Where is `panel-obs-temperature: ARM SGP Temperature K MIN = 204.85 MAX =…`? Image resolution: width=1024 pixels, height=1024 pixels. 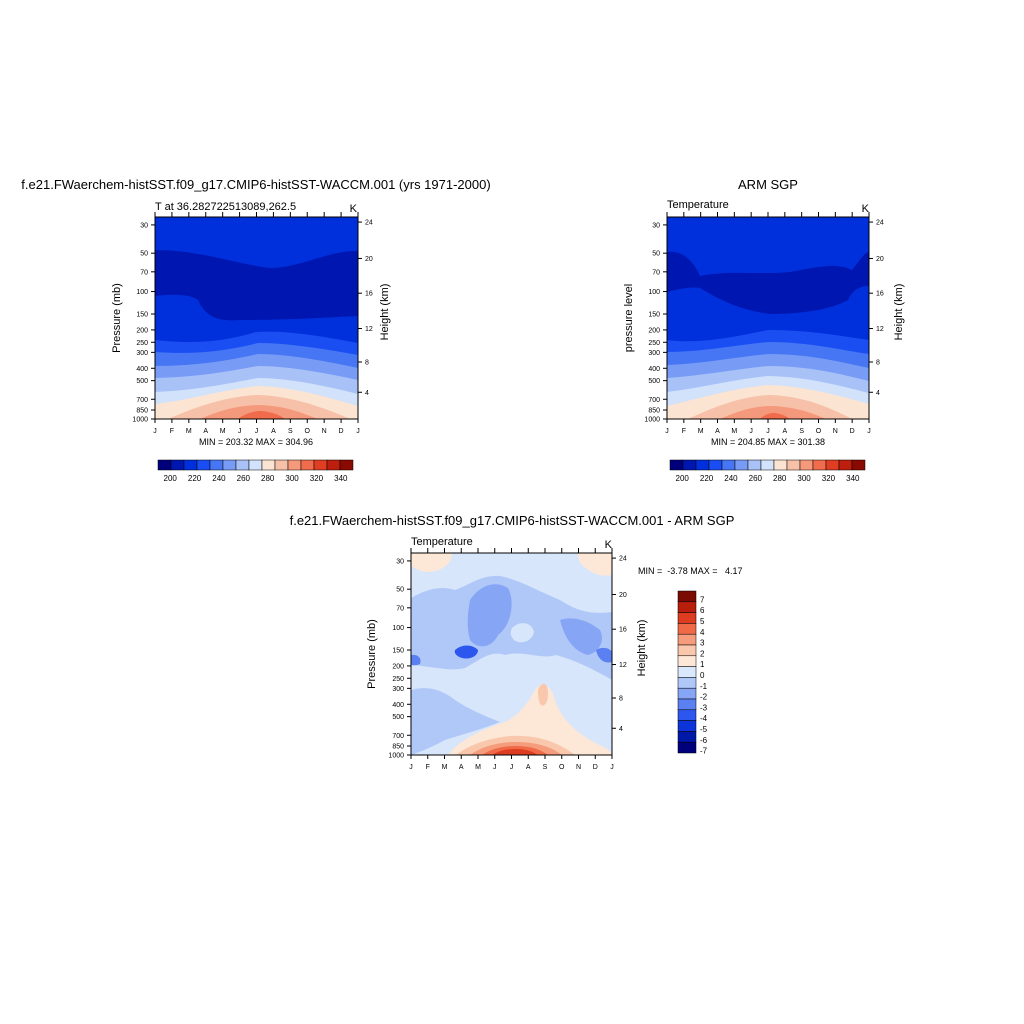 panel-obs-temperature: ARM SGP Temperature K MIN = 204.85 MAX =… is located at coordinates (764, 312).